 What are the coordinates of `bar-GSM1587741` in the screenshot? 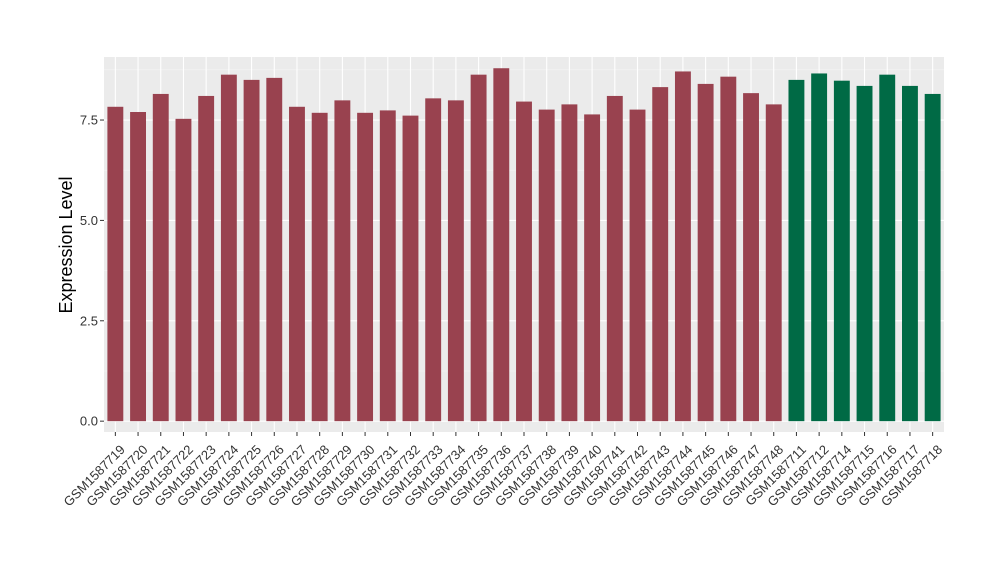 It's located at (614, 258).